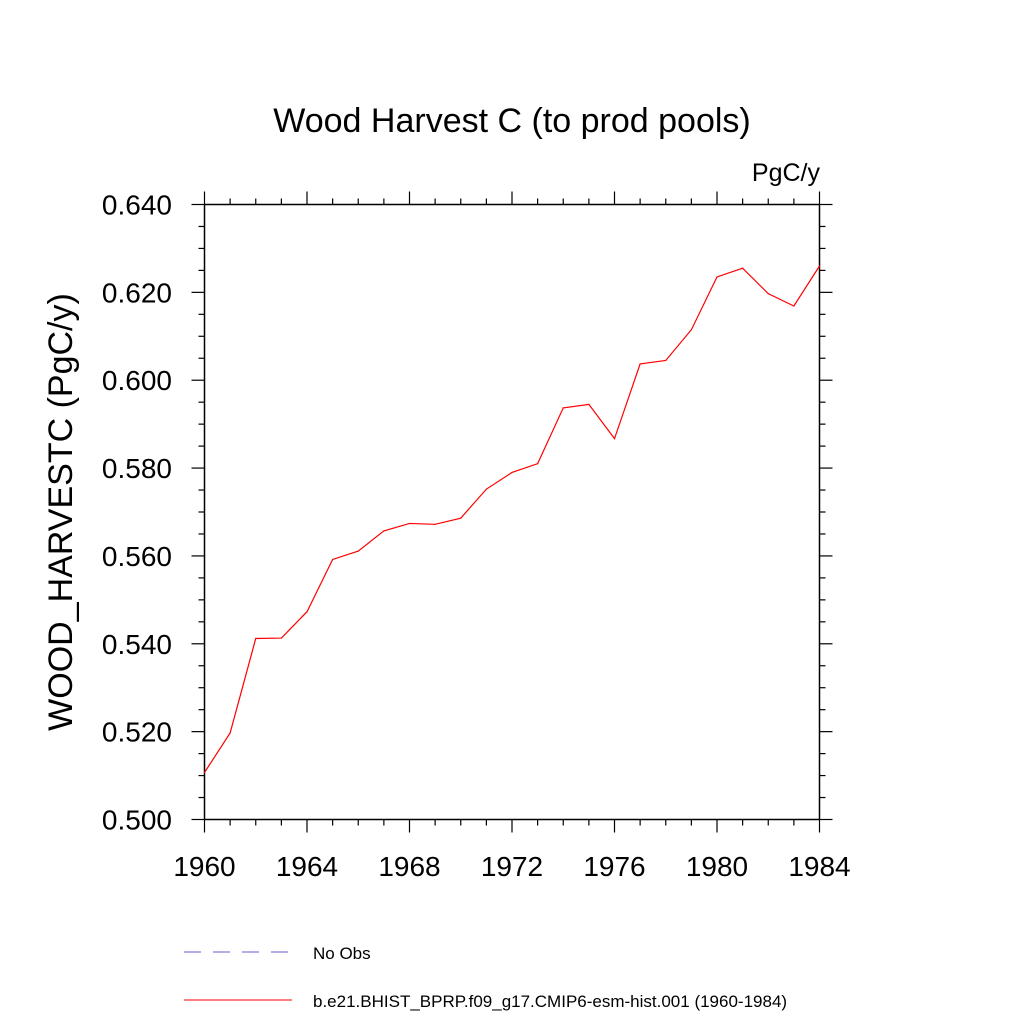 This screenshot has height=1024, width=1024. What do you see at coordinates (511, 121) in the screenshot?
I see `chart-title: Wood Harvest C (to prod pools)` at bounding box center [511, 121].